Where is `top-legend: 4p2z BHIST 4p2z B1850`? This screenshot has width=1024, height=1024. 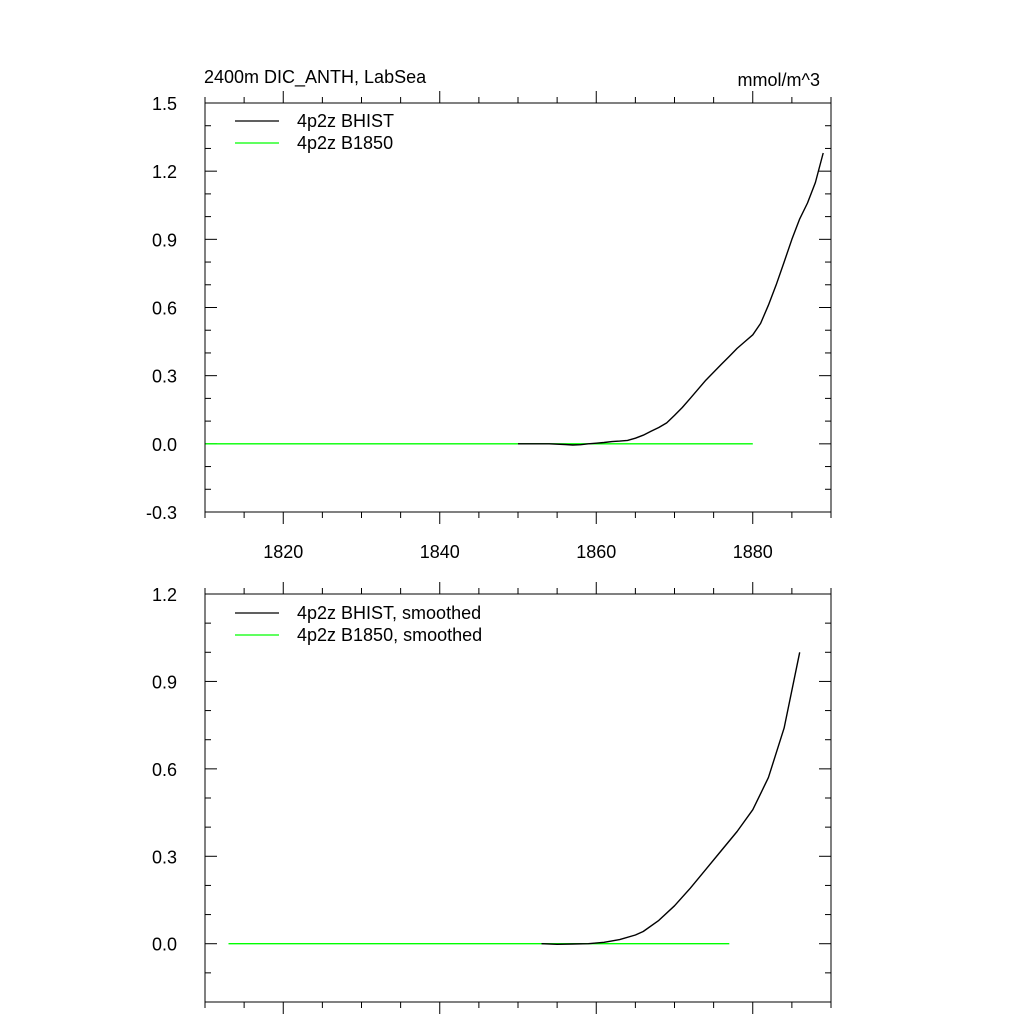
top-legend: 4p2z BHIST 4p2z B1850 is located at coordinates (314, 132).